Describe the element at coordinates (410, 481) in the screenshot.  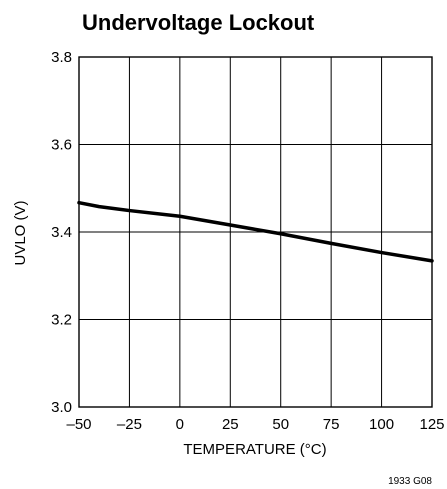
I see `figure-id: 1933 G08` at that location.